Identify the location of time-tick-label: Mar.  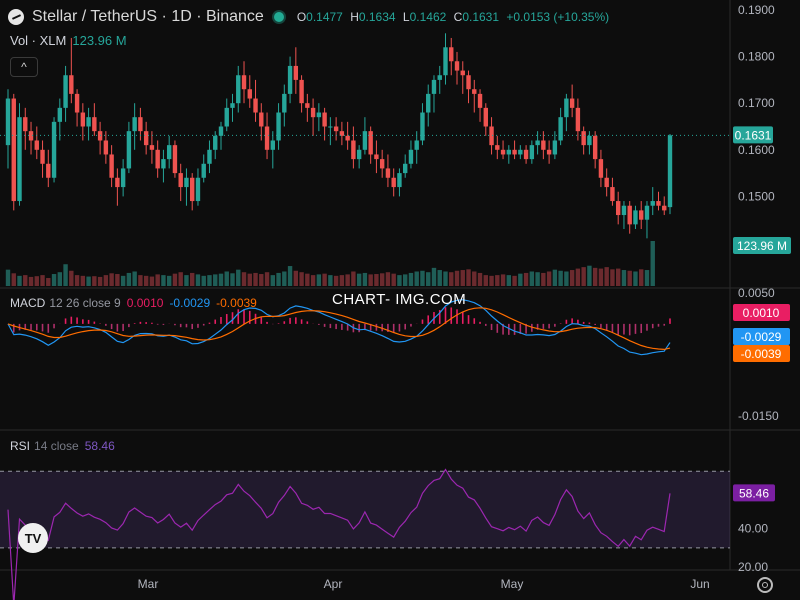
(148, 584).